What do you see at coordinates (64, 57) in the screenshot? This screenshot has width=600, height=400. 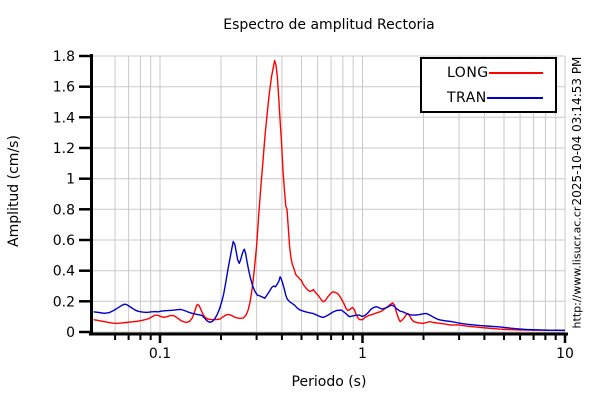 I see `y-tick-label: 1.8` at bounding box center [64, 57].